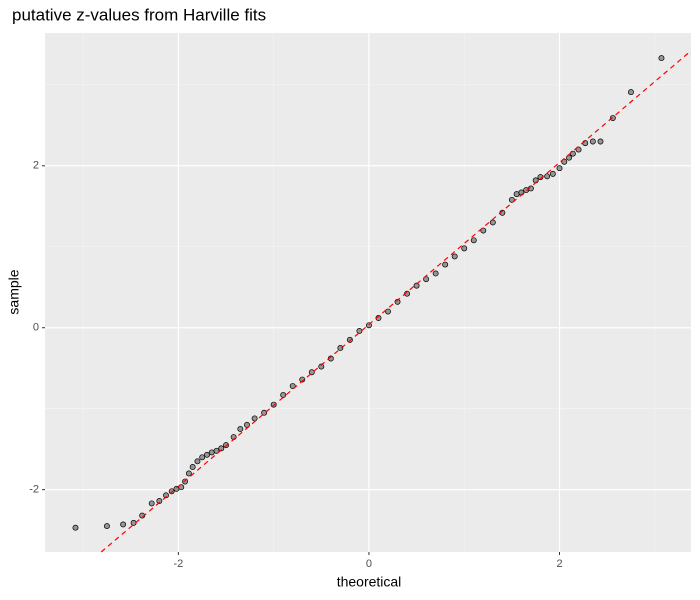 This screenshot has height=600, width=700. I want to click on chart-title: putative z-values from Harville fits, so click(139, 14).